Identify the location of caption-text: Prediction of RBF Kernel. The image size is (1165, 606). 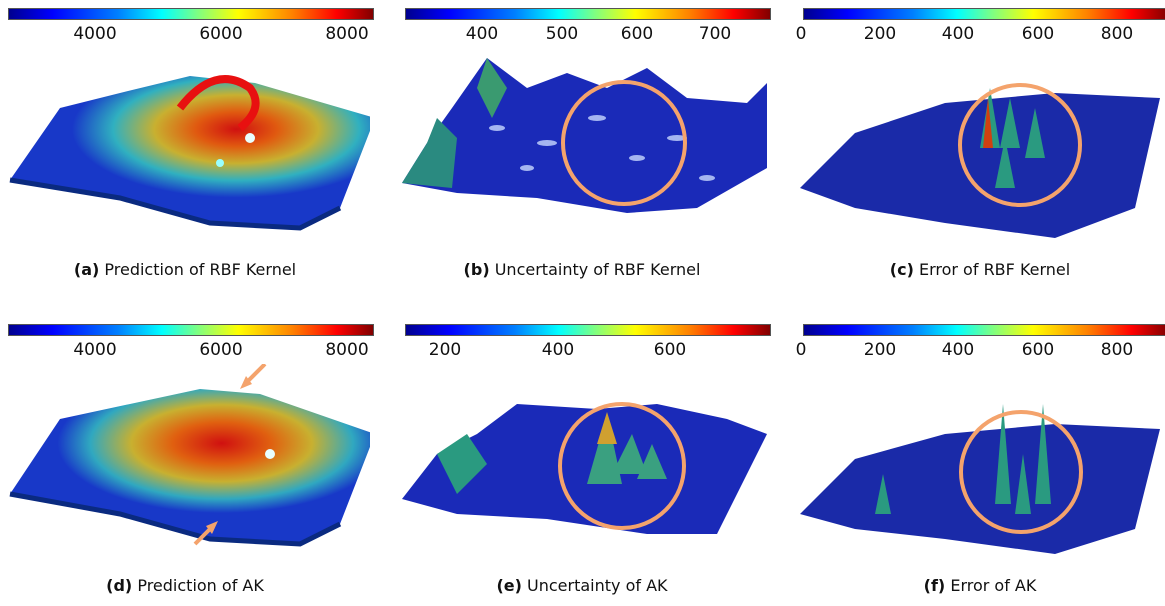
(200, 269).